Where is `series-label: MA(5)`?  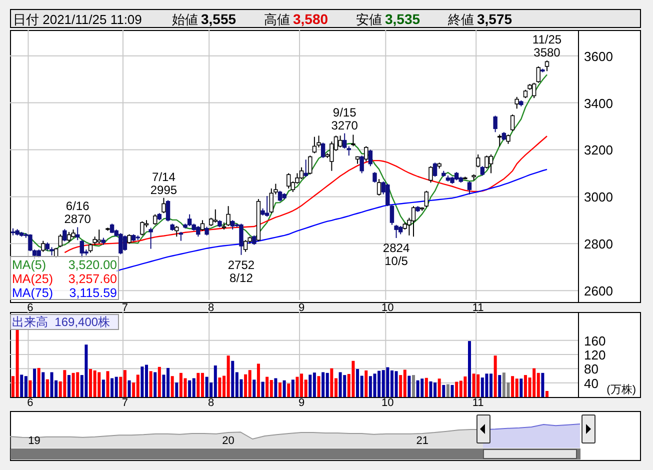
series-label: MA(5) is located at coordinates (29, 265).